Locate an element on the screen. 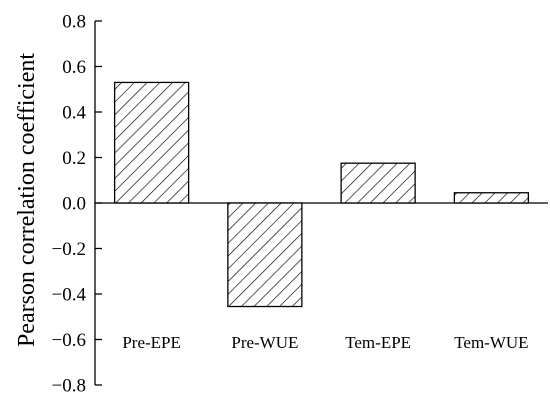  category-label: Tem-EPE is located at coordinates (378, 342).